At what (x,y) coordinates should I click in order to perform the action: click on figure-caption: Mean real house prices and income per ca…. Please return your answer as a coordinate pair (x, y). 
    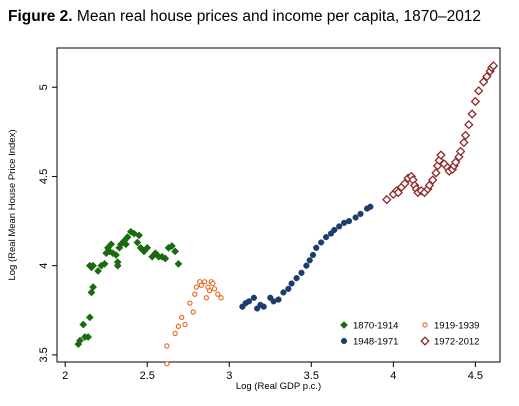
    Looking at the image, I should click on (279, 16).